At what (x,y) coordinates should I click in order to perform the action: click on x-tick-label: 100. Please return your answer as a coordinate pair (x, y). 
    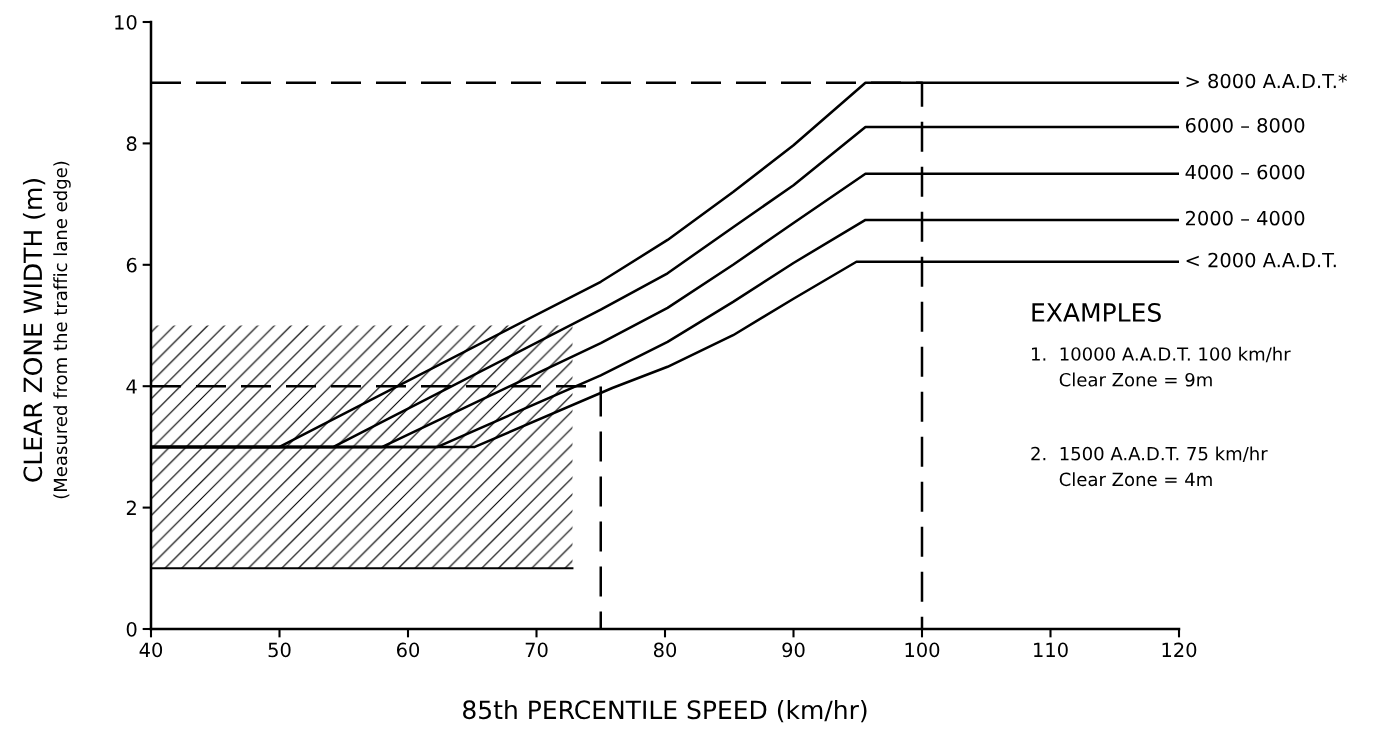
    Looking at the image, I should click on (922, 650).